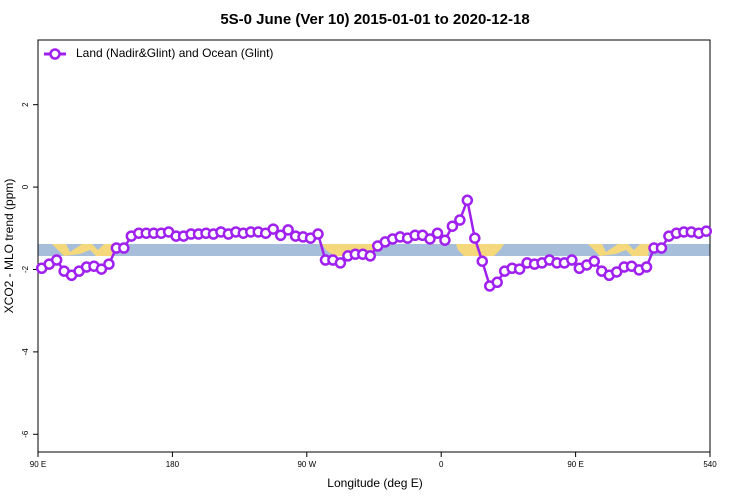 The width and height of the screenshot is (750, 500). Describe the element at coordinates (25, 269) in the screenshot. I see `y-tick-label: -2` at that location.